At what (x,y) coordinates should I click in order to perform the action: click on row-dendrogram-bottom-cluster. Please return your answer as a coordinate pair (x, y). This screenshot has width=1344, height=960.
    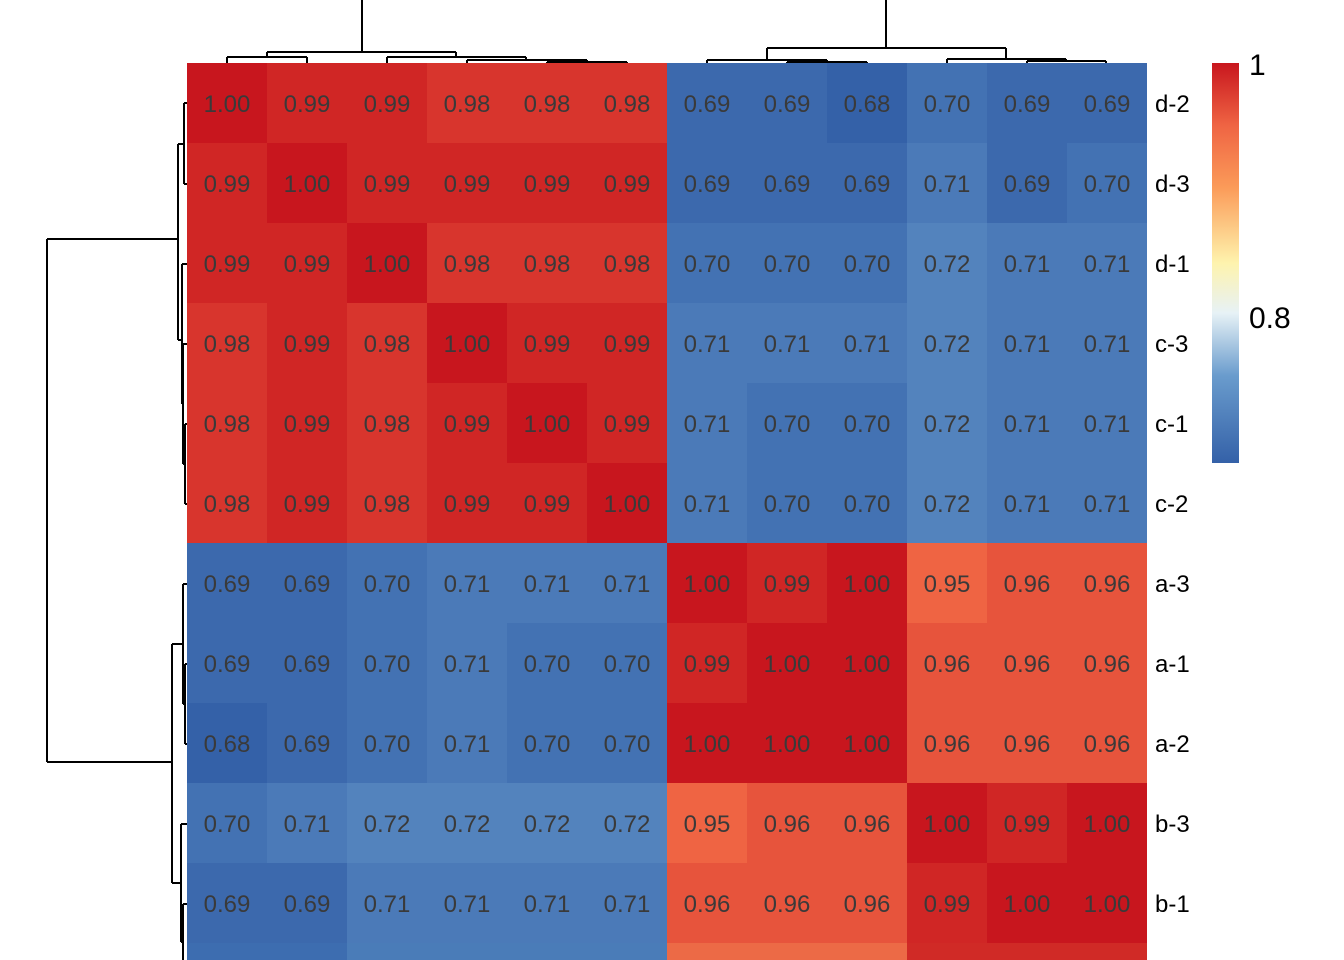
    Looking at the image, I should click on (179, 771).